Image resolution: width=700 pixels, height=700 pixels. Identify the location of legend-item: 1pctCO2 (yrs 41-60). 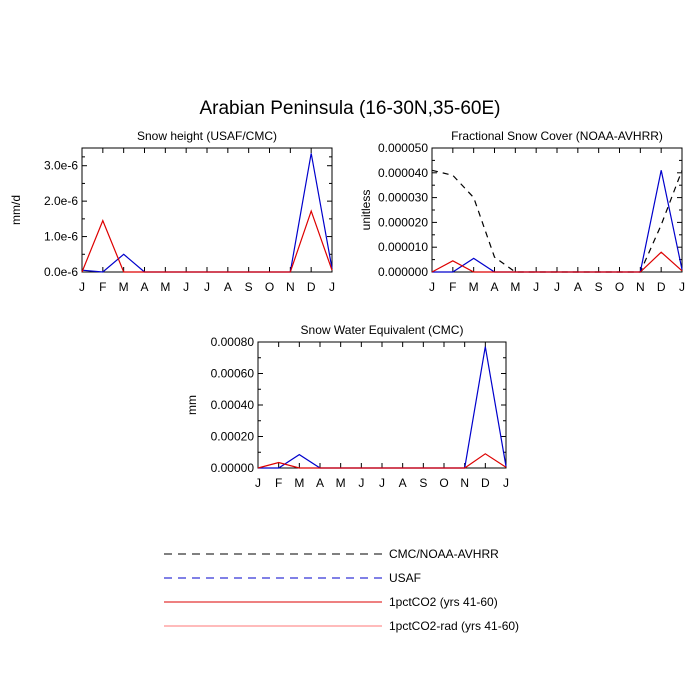
(331, 602).